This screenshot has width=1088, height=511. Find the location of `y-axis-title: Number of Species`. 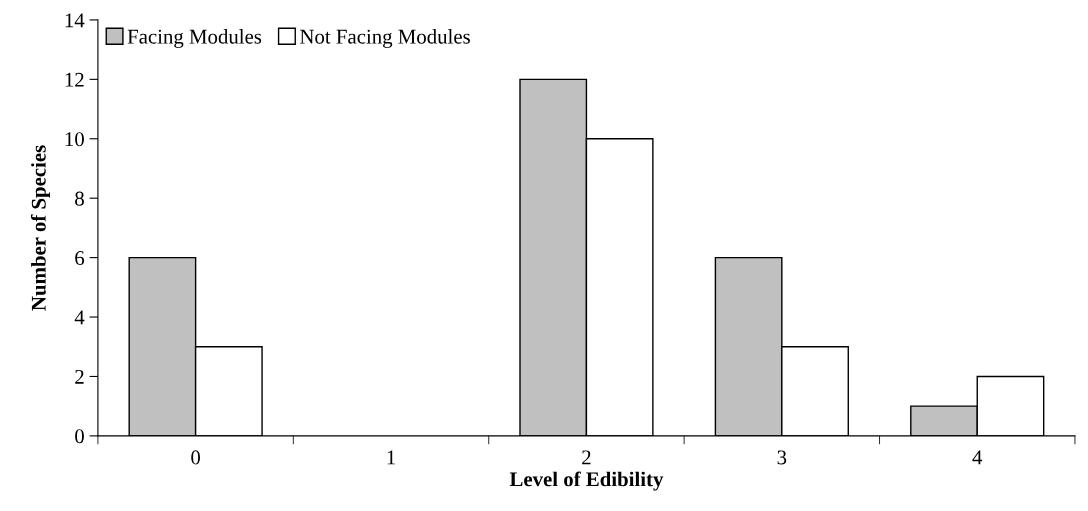

y-axis-title: Number of Species is located at coordinates (40, 228).